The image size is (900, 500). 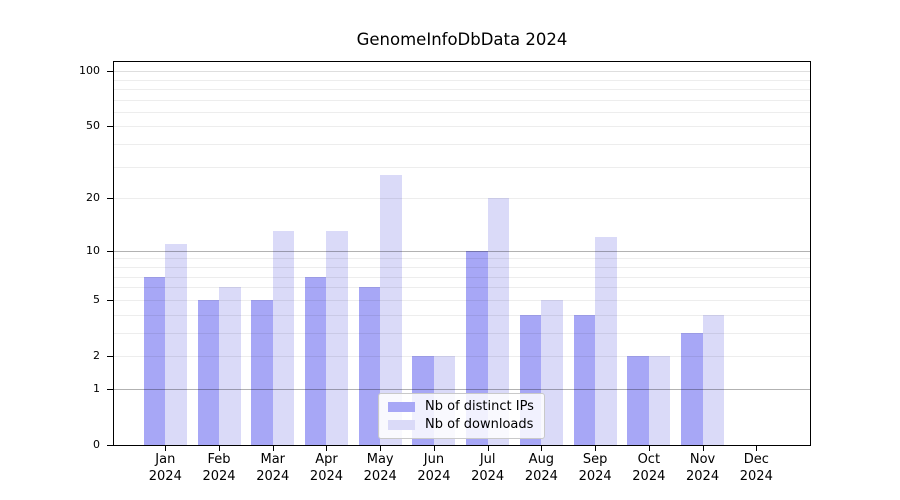 I want to click on legend-item-nb-of-distinct-ips: Nb of distinct IPs, so click(x=461, y=407).